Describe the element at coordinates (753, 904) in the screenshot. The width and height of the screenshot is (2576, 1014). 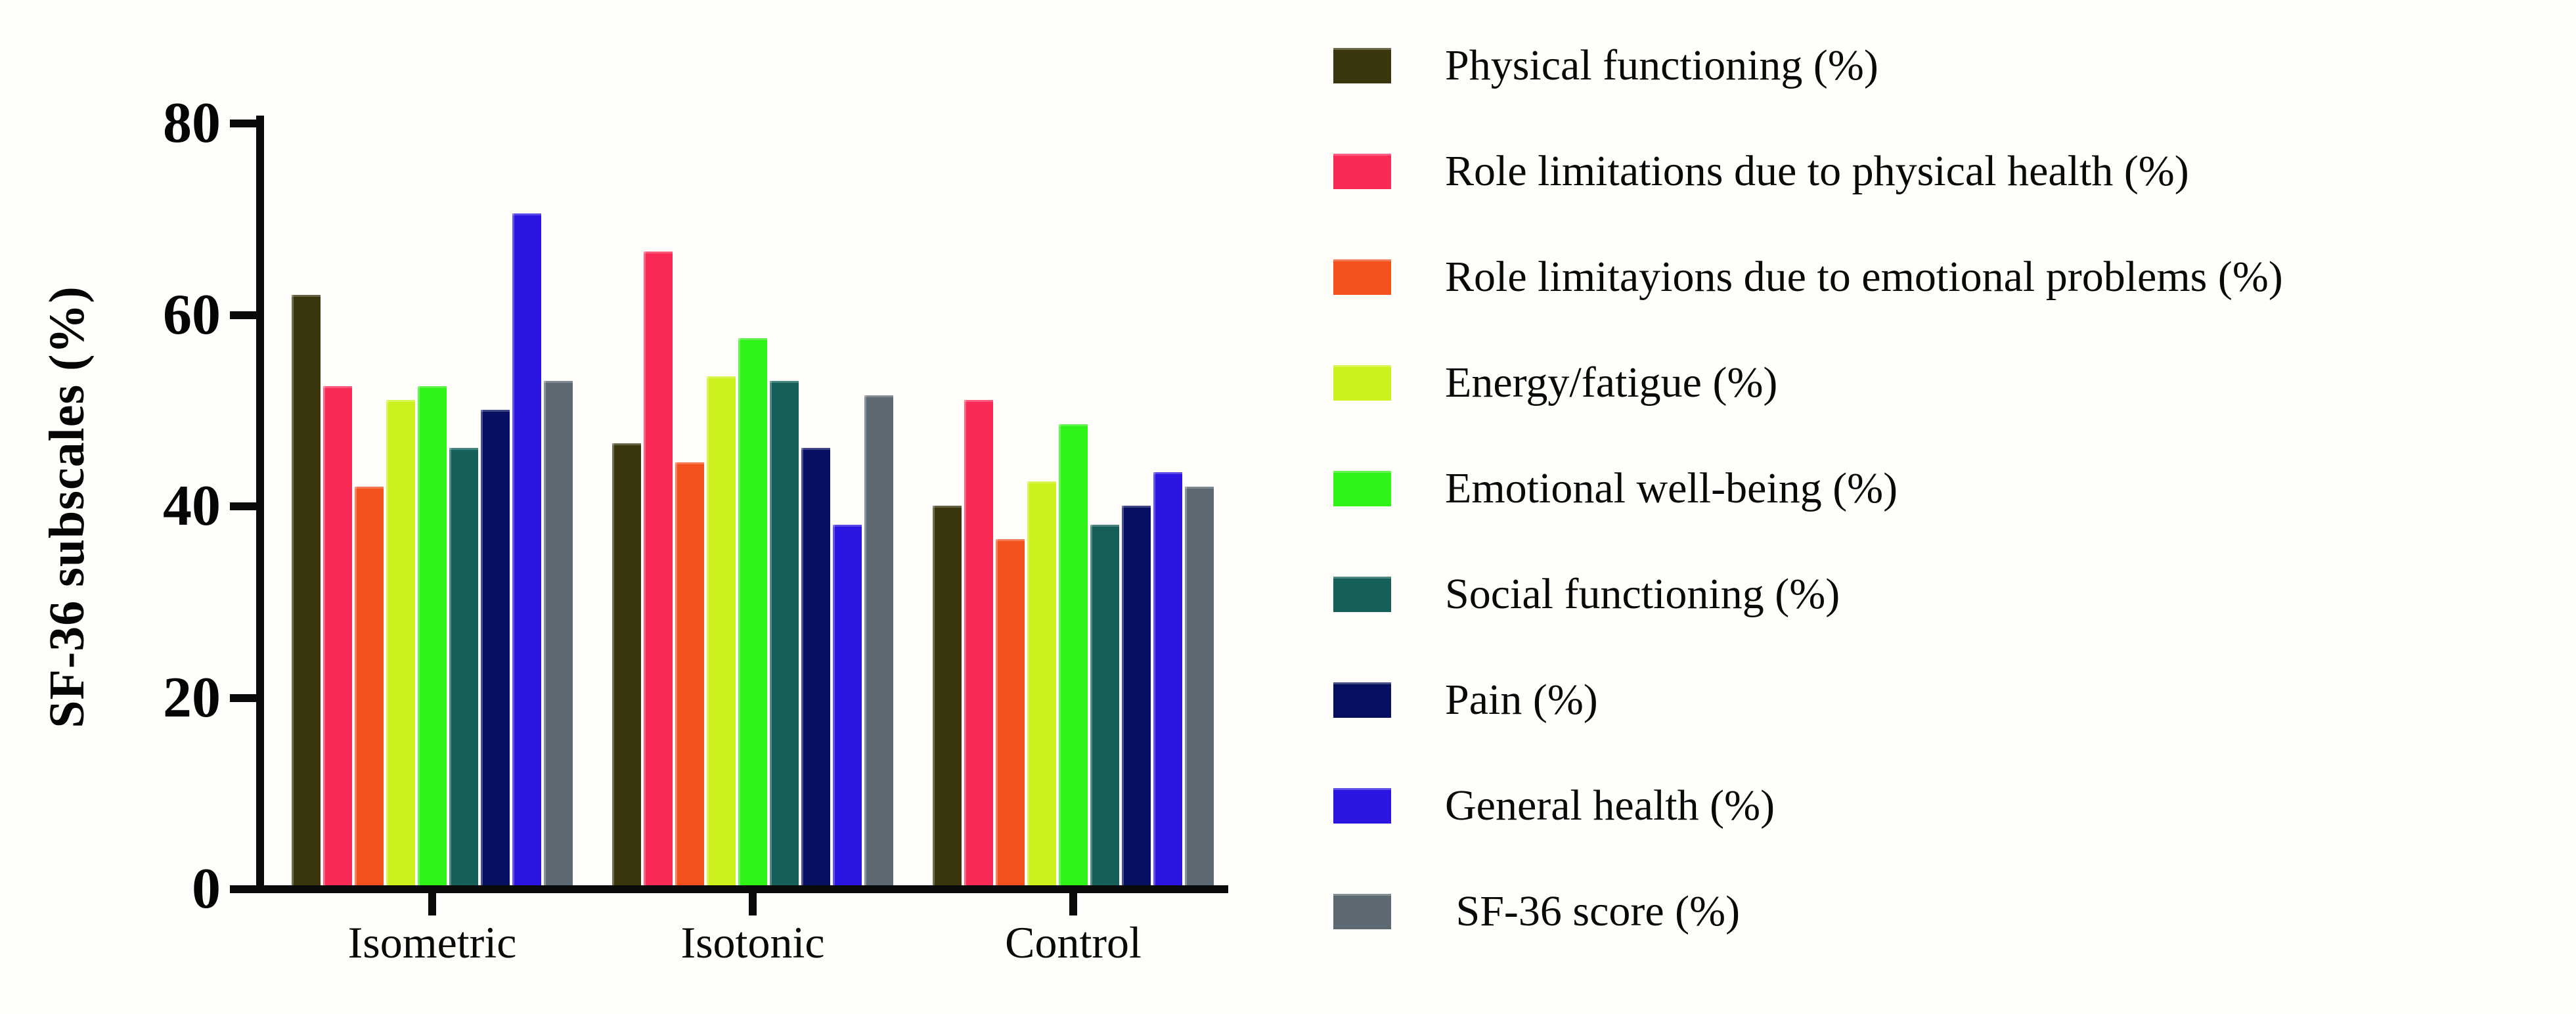
I see `x-tick-isotonic` at that location.